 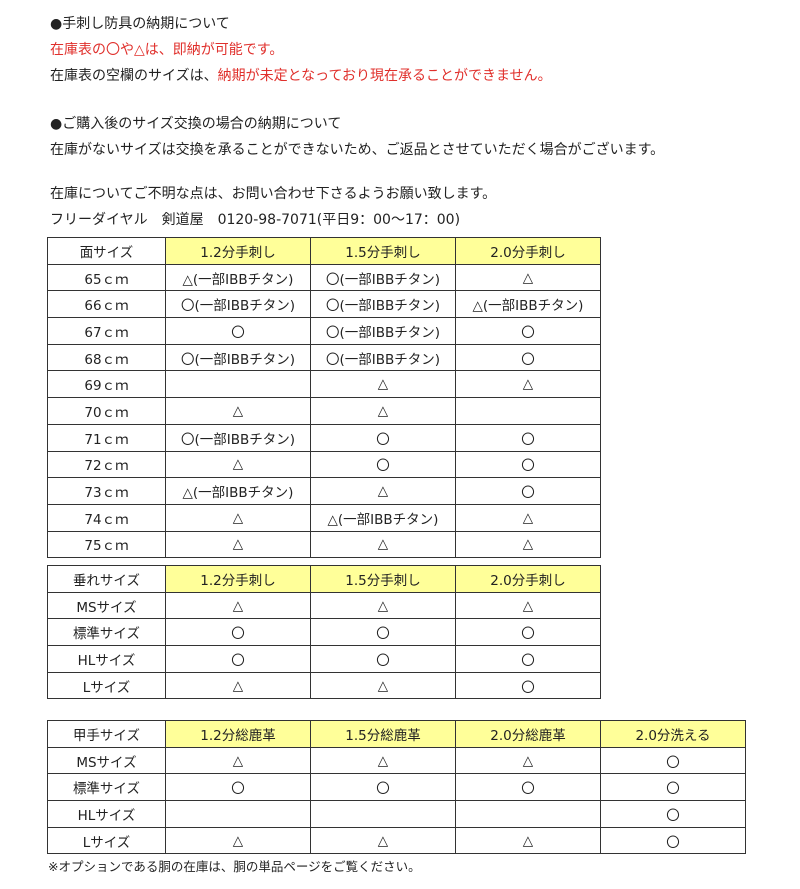 What do you see at coordinates (106, 331) in the screenshot?
I see `size-cell: 67ｃｍ` at bounding box center [106, 331].